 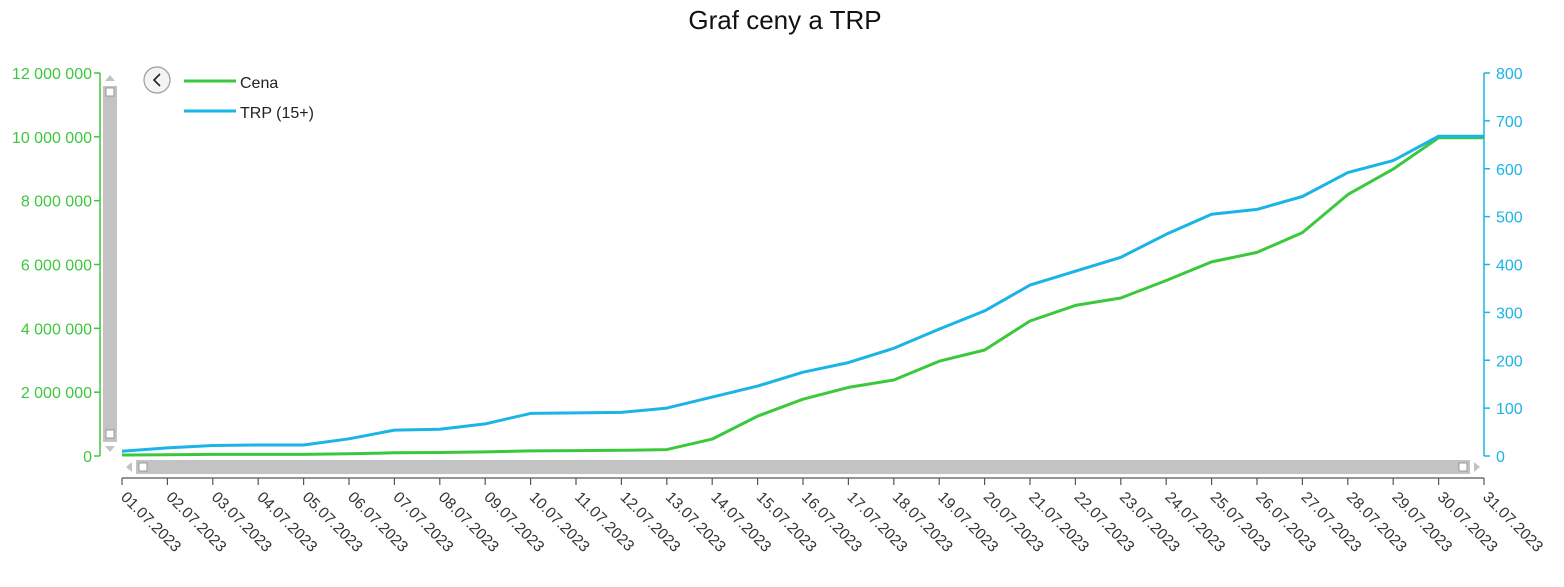 What do you see at coordinates (110, 92) in the screenshot?
I see `vertical-scrollbar-handle-top` at bounding box center [110, 92].